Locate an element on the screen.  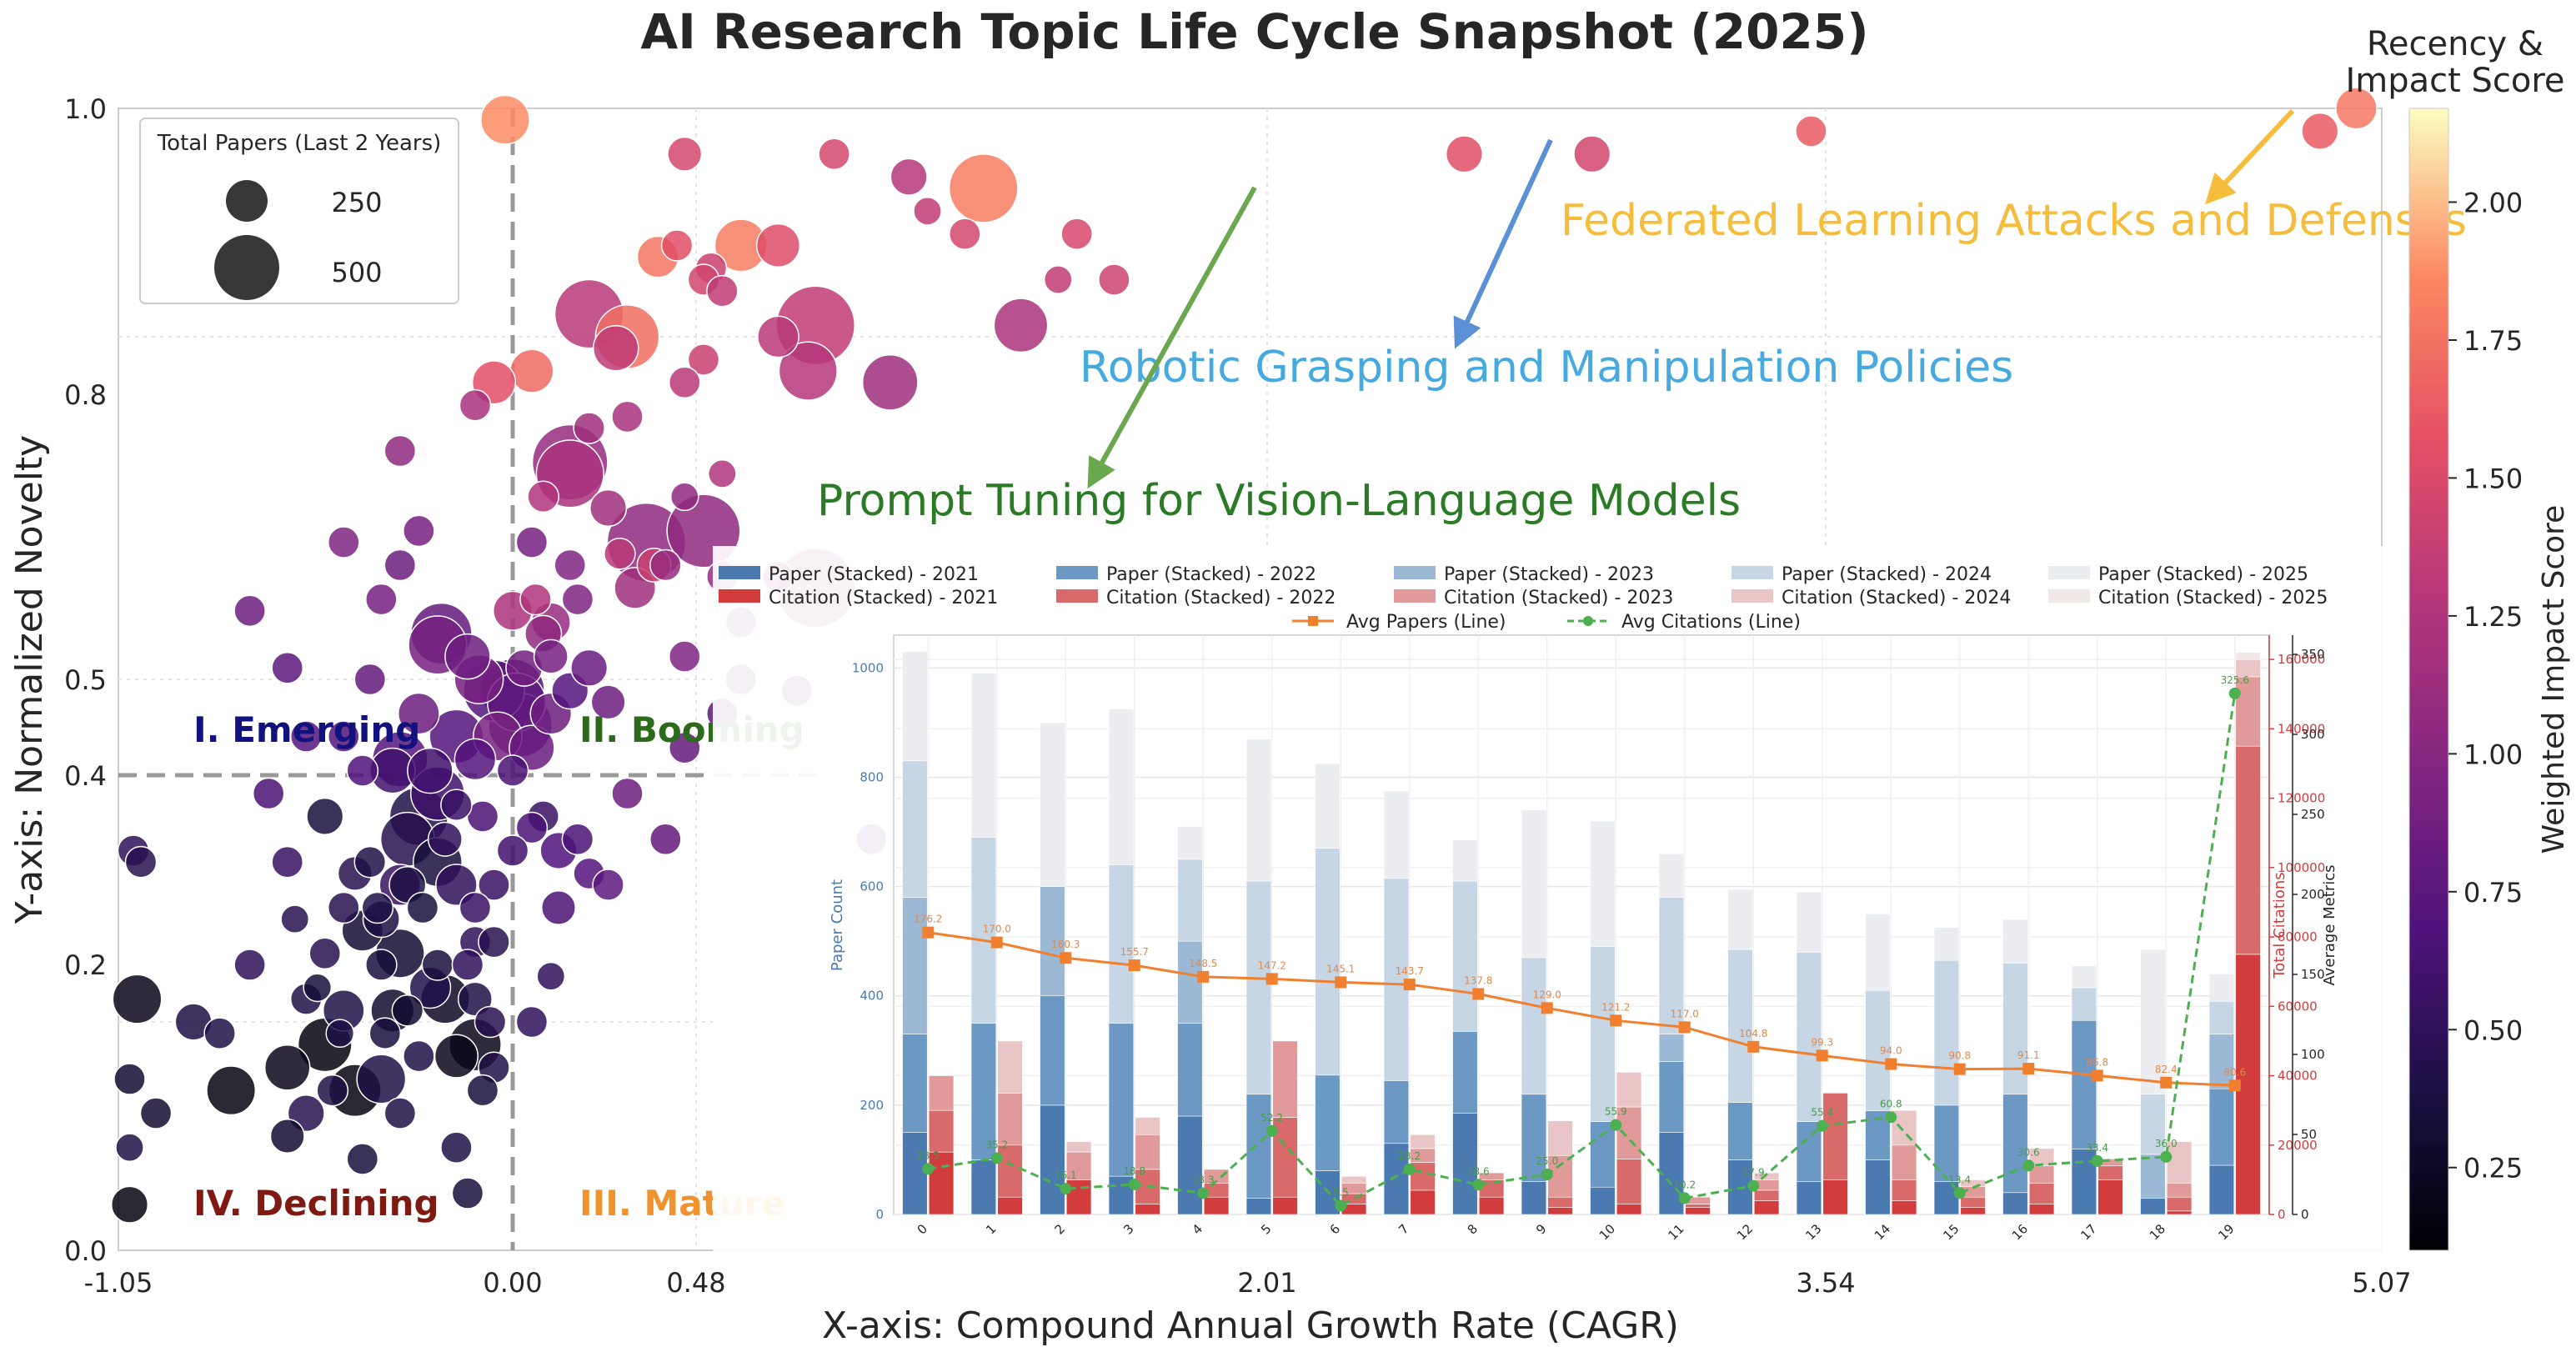
size-legend: Total Papers (Last 2 Years) 250 500 is located at coordinates (299, 211).